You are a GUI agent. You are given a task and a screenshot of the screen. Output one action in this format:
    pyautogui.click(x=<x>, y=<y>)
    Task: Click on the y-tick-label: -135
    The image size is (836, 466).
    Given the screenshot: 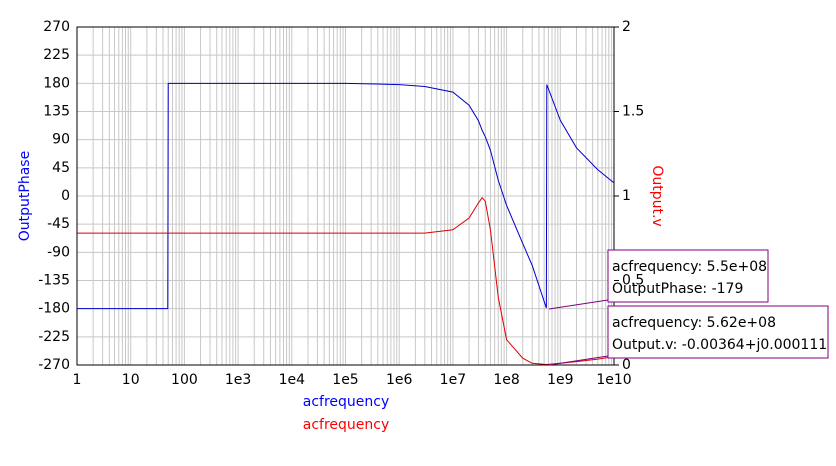 What is the action you would take?
    pyautogui.click(x=54, y=281)
    